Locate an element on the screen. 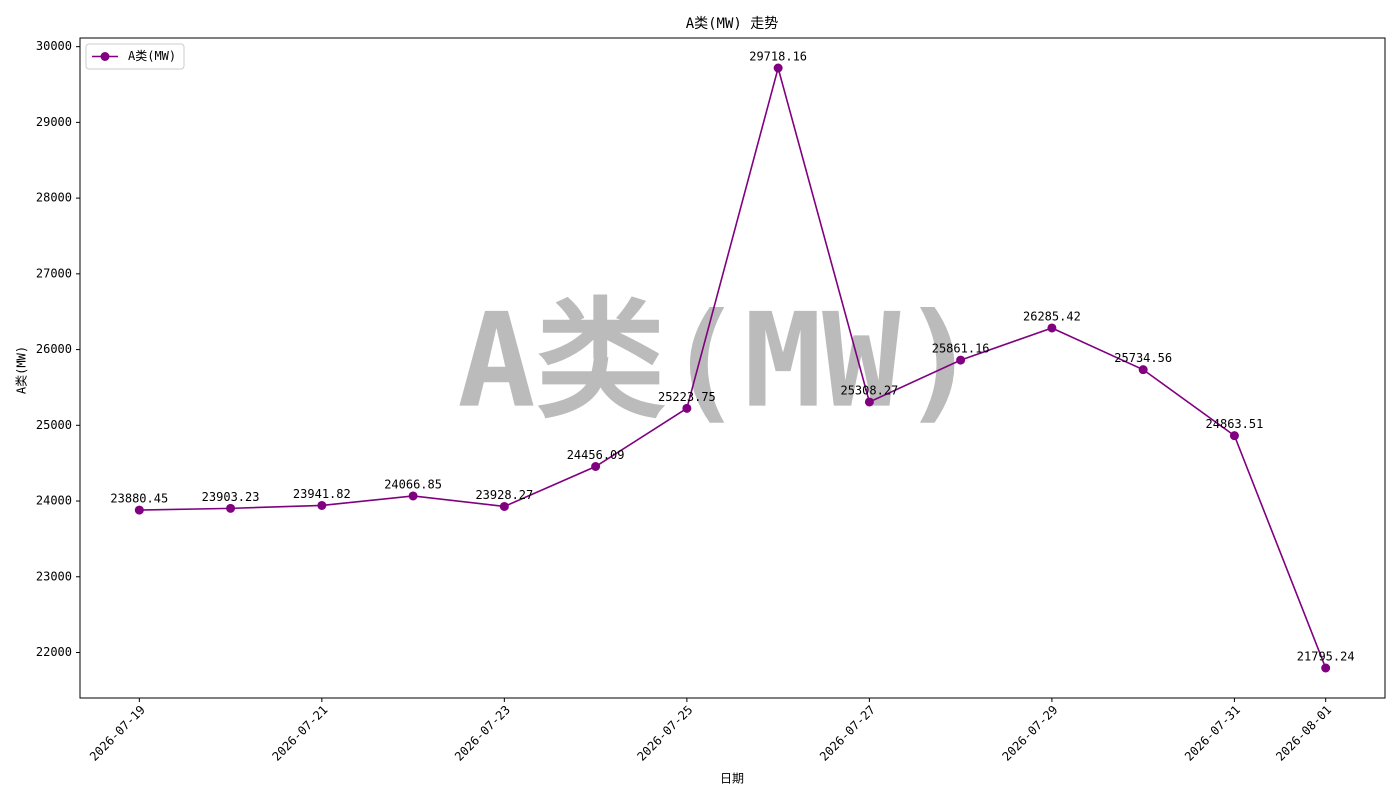  y-tick-label: 24000 is located at coordinates (54, 501).